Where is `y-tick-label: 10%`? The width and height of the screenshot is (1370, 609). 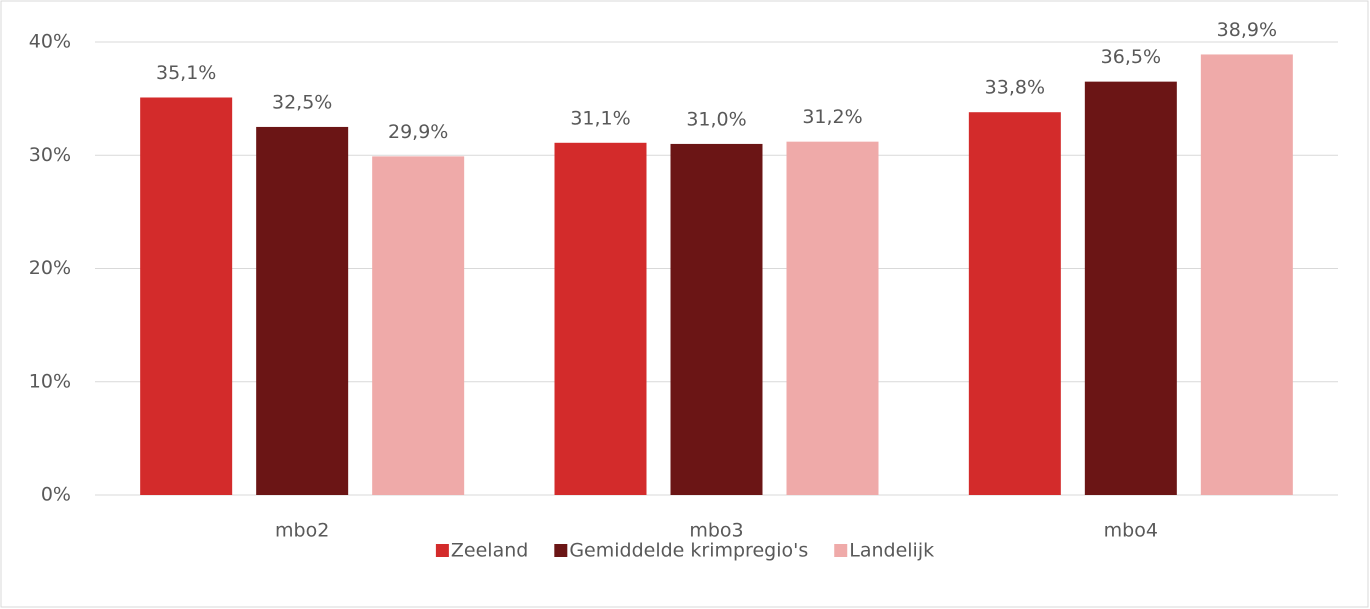
y-tick-label: 10% is located at coordinates (50, 381).